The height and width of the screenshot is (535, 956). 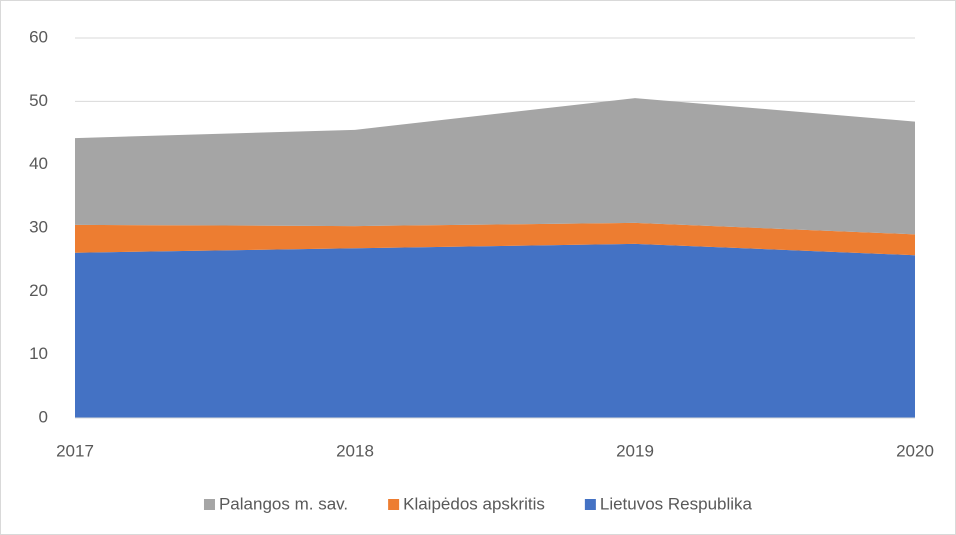 I want to click on legend-label: Lietuvos Respublika, so click(x=676, y=503).